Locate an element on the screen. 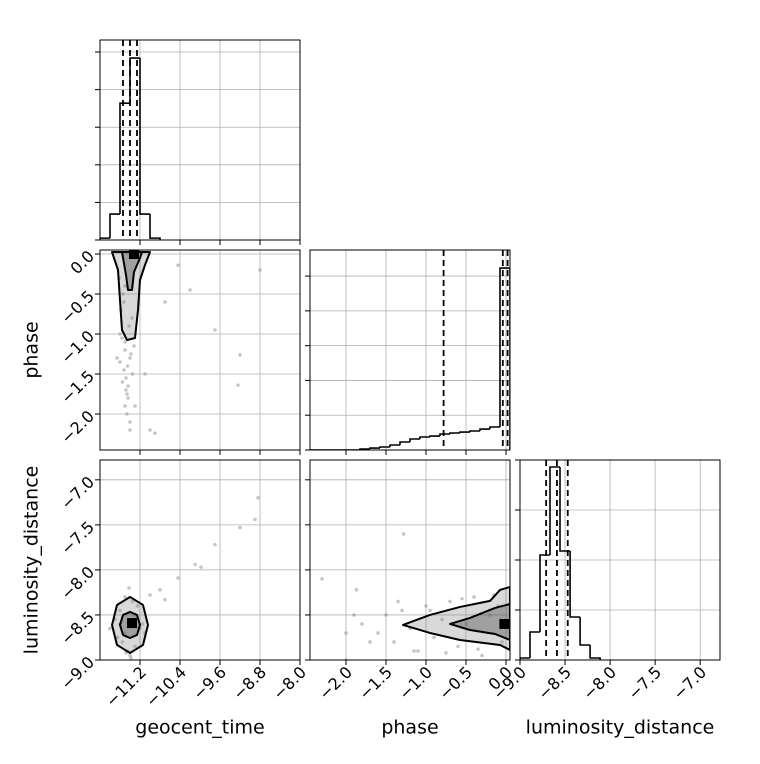 The width and height of the screenshot is (760, 764). x-tick-label: −1.0 is located at coordinates (415, 683).